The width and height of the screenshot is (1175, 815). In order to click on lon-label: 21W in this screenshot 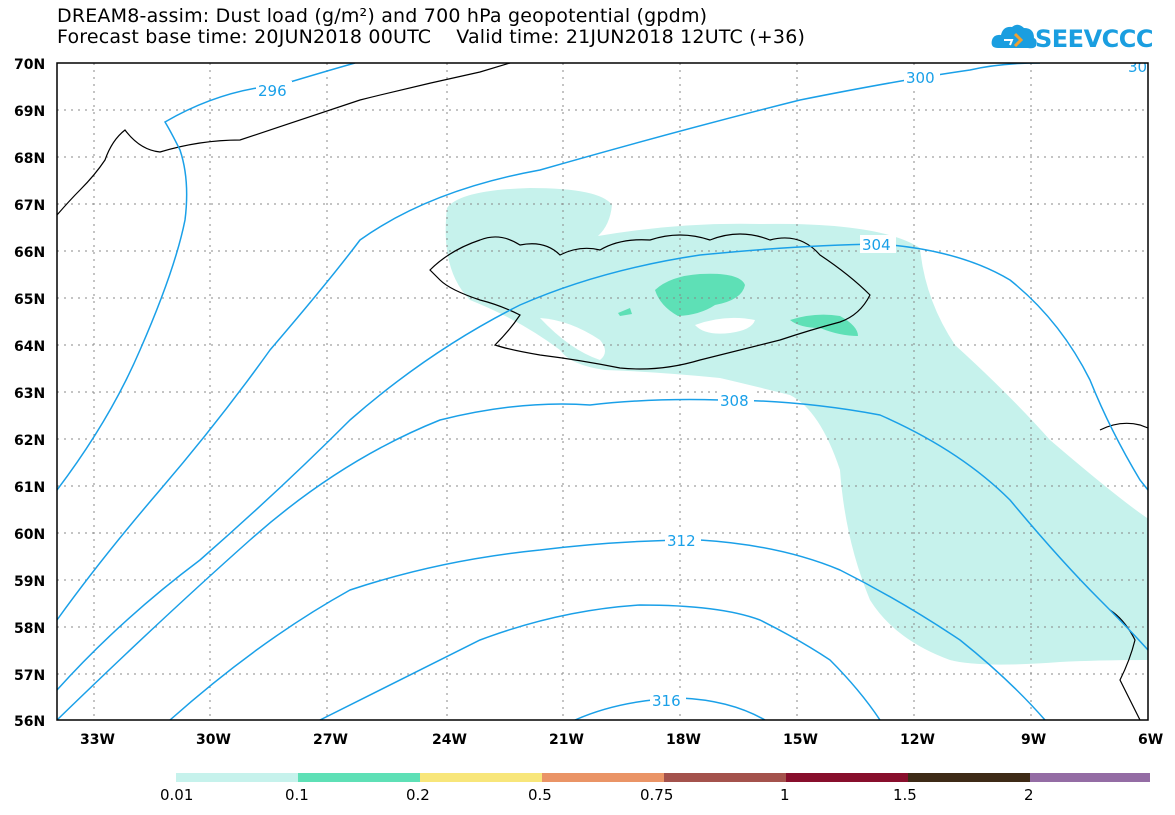, I will do `click(566, 740)`.